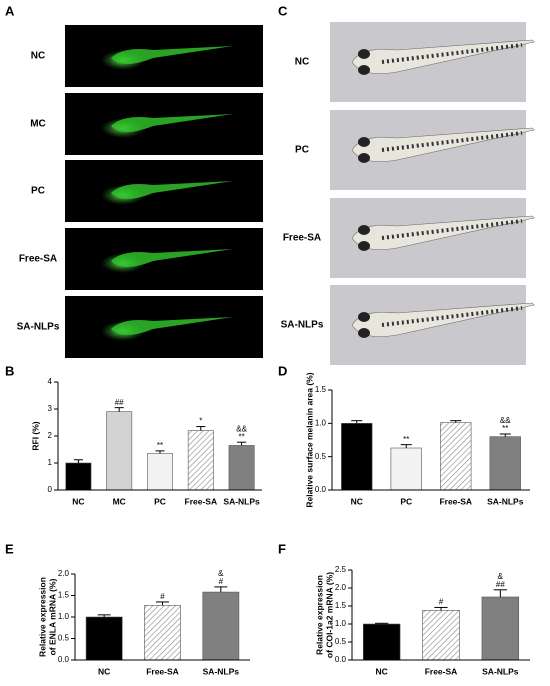 This screenshot has width=550, height=686. What do you see at coordinates (10, 10) in the screenshot?
I see `panel-label: A` at bounding box center [10, 10].